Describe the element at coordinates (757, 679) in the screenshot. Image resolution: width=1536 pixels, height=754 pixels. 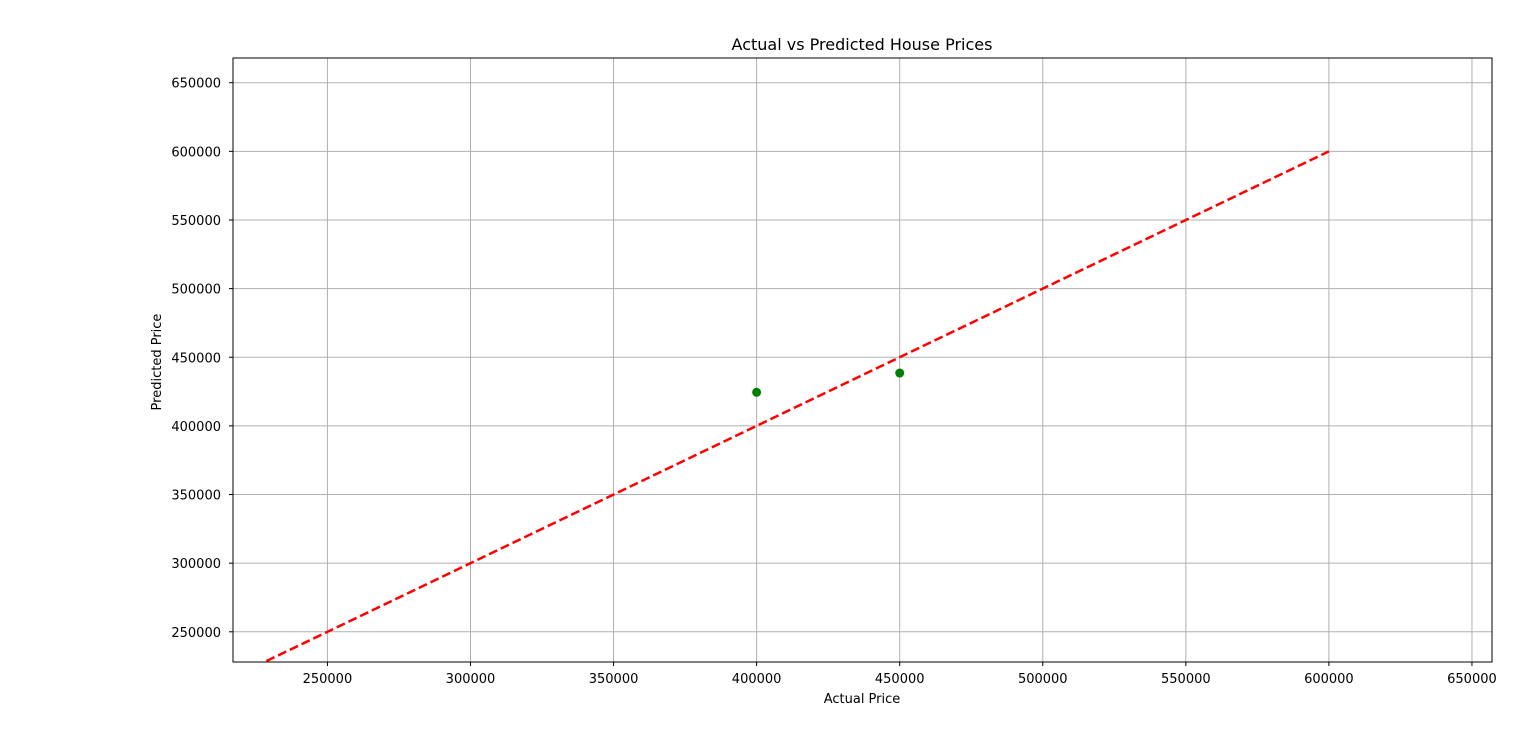
I see `x-tick-label: 400000` at that location.